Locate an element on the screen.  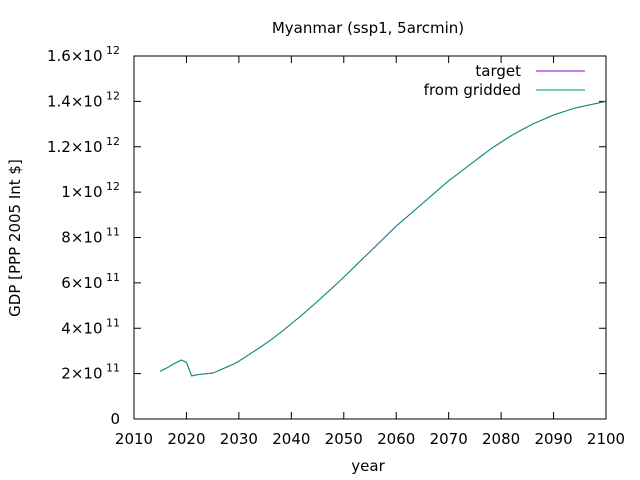
y-tick-label: 0 is located at coordinates (115, 419).